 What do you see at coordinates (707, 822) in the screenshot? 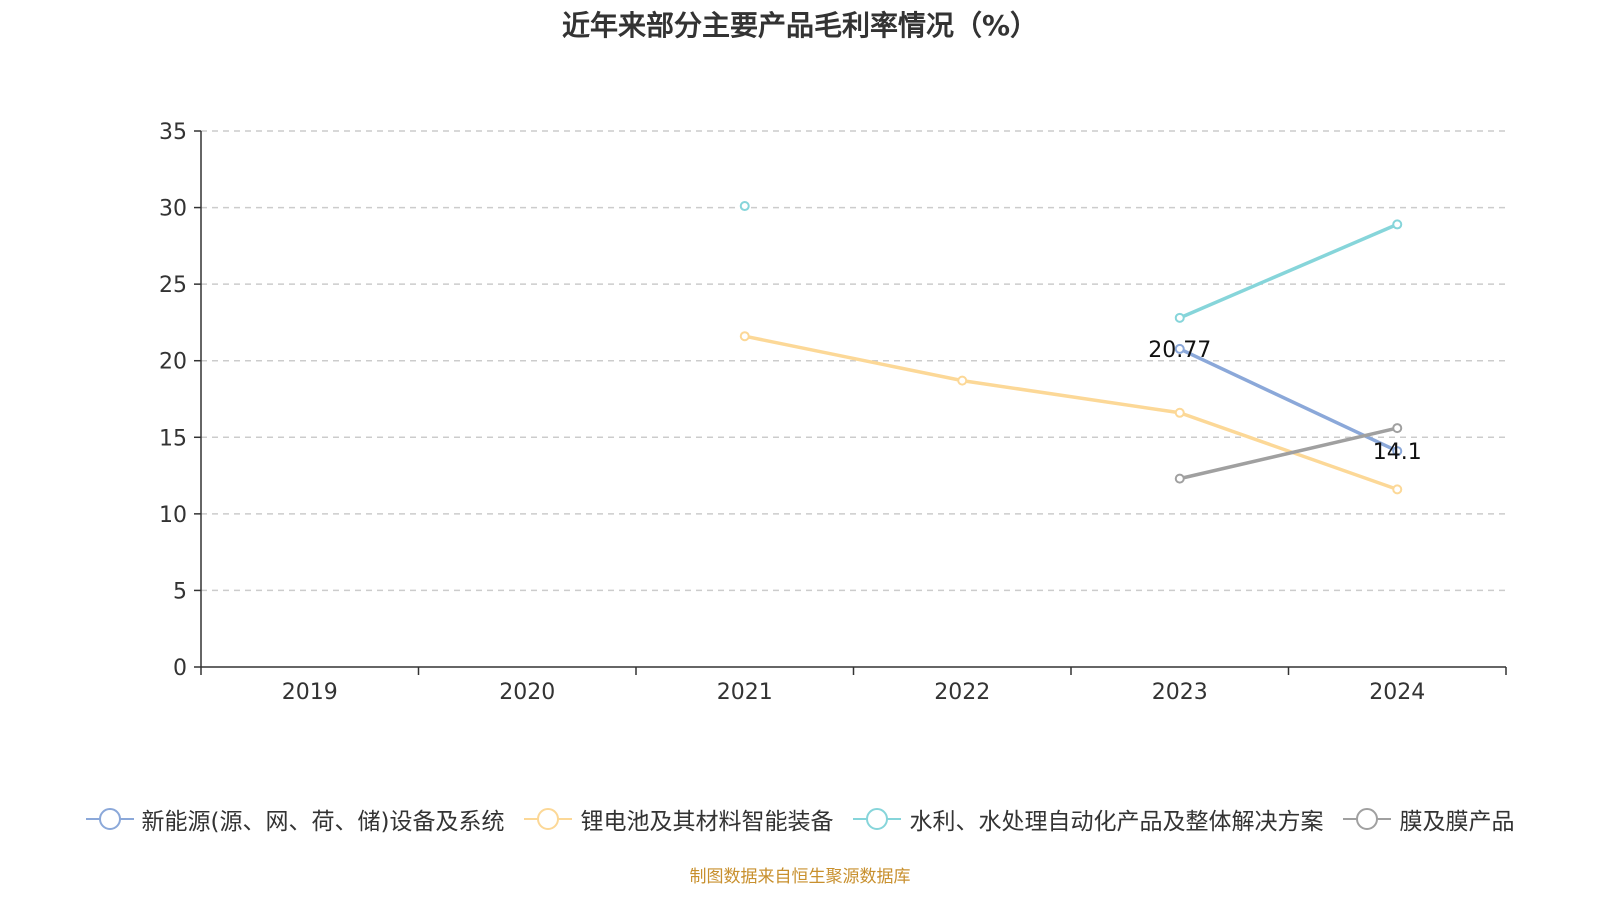
I see `legend-label: 锂电池及其材料智能装备` at bounding box center [707, 822].